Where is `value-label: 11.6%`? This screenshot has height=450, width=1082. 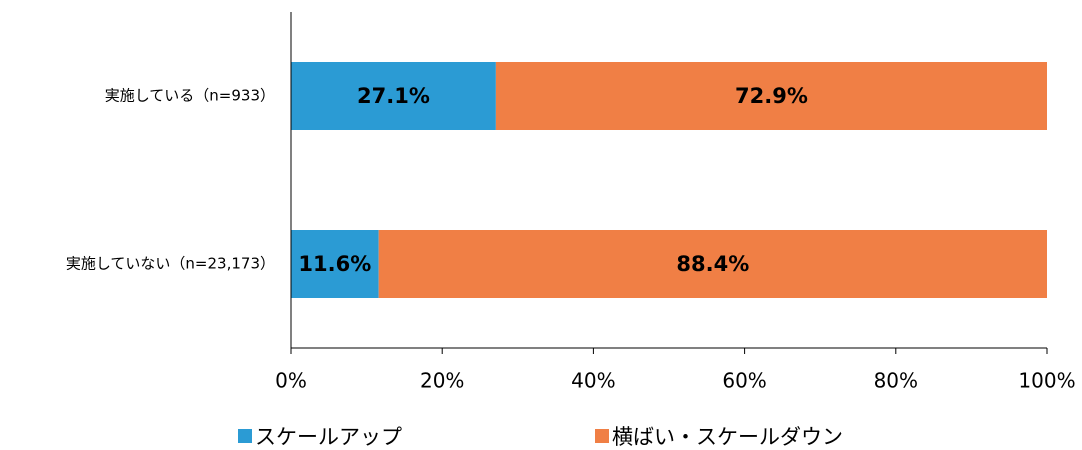 value-label: 11.6% is located at coordinates (334, 264).